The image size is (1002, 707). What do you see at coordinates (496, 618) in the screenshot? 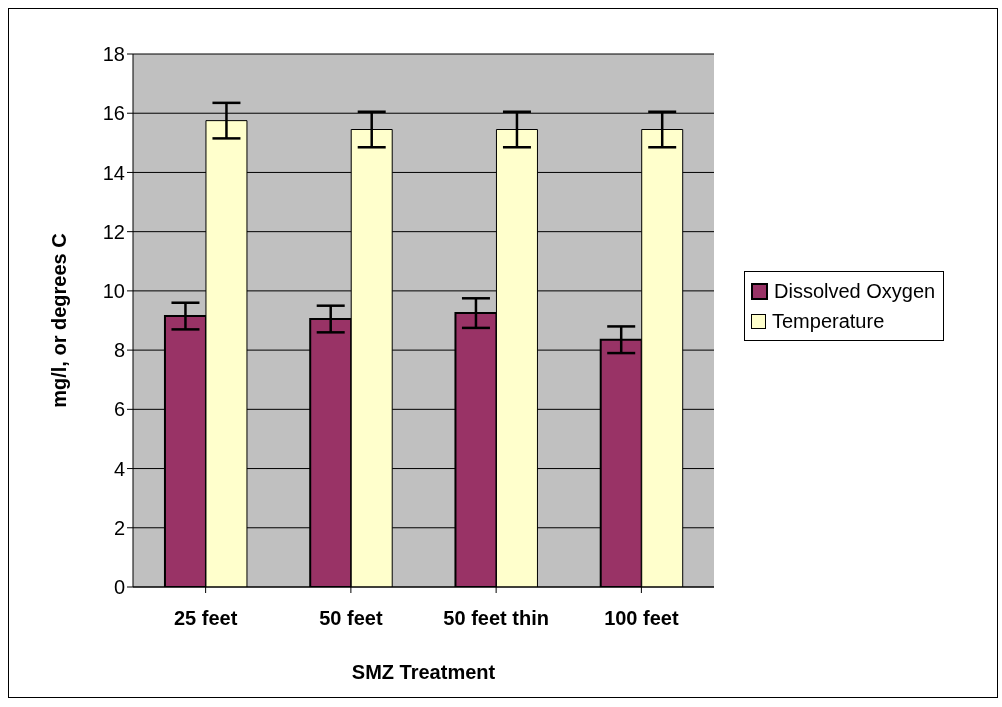
I see `x-tick-label: 50 feet thin` at bounding box center [496, 618].